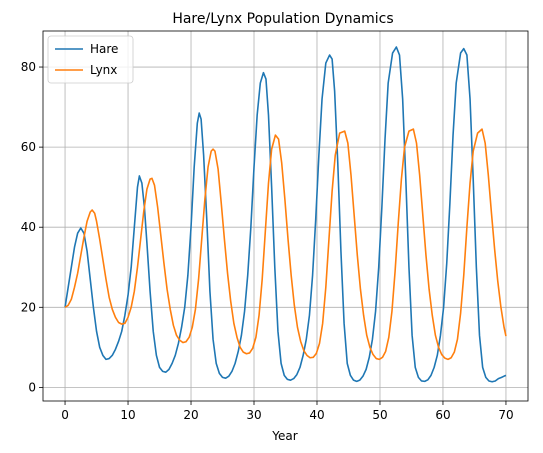 The height and width of the screenshot is (453, 543). Describe the element at coordinates (104, 49) in the screenshot. I see `legend-label-hare: Hare` at that location.